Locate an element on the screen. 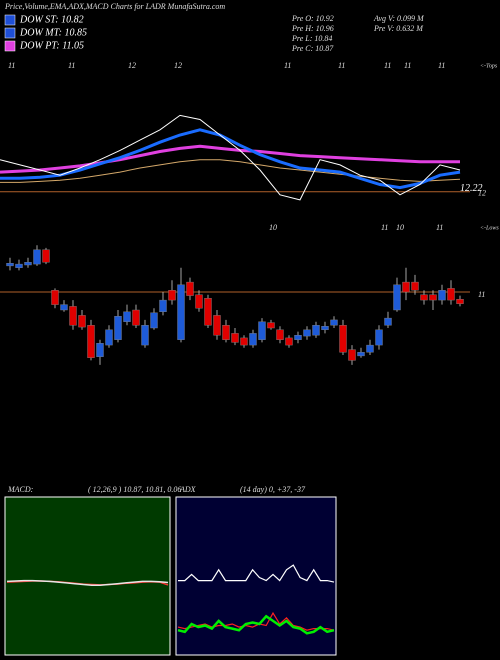 The width and height of the screenshot is (500, 660). macd-panel is located at coordinates (87, 576).